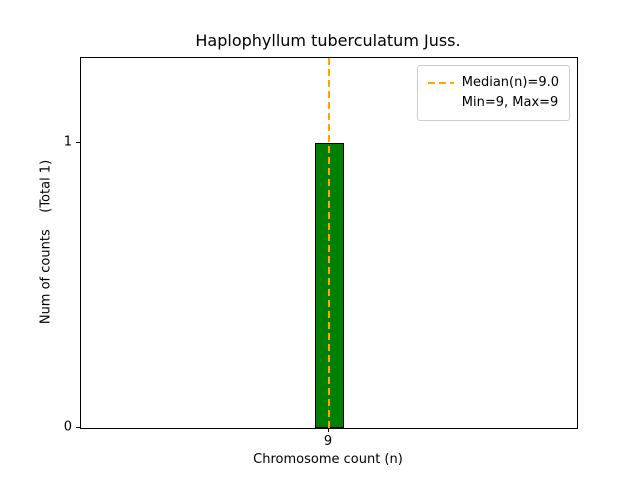 The width and height of the screenshot is (640, 480). I want to click on legend-row-median: Median(n)=9.0, so click(493, 83).